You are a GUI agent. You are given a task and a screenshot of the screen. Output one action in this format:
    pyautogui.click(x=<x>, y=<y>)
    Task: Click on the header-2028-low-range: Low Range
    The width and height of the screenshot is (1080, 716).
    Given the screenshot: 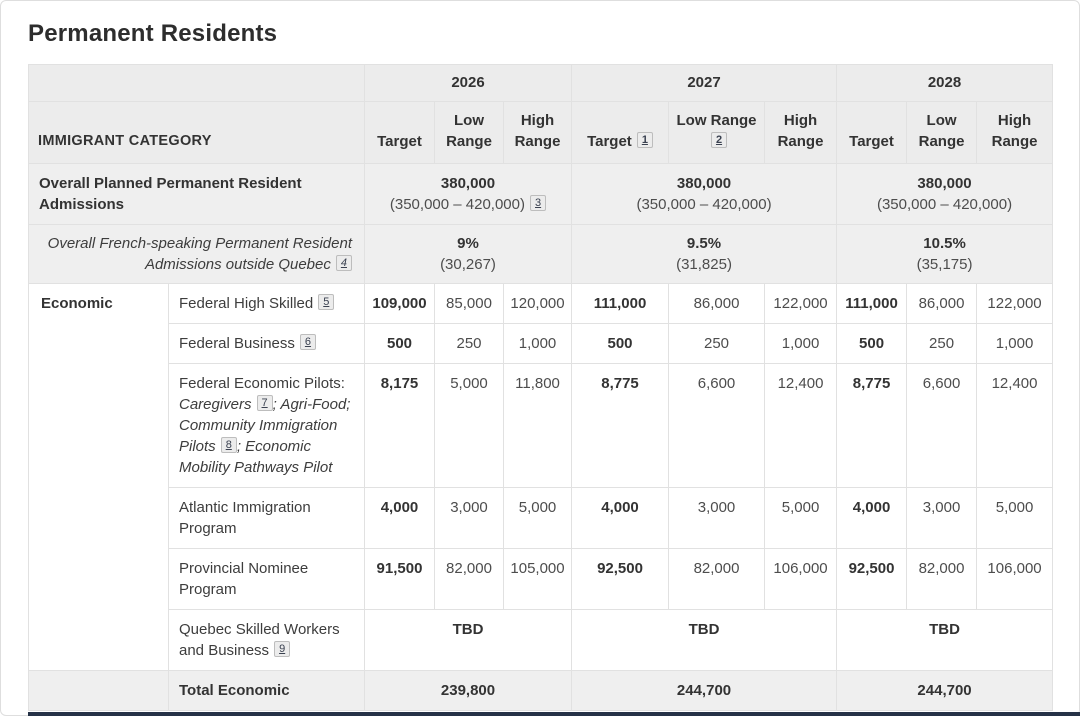 What is the action you would take?
    pyautogui.click(x=942, y=132)
    